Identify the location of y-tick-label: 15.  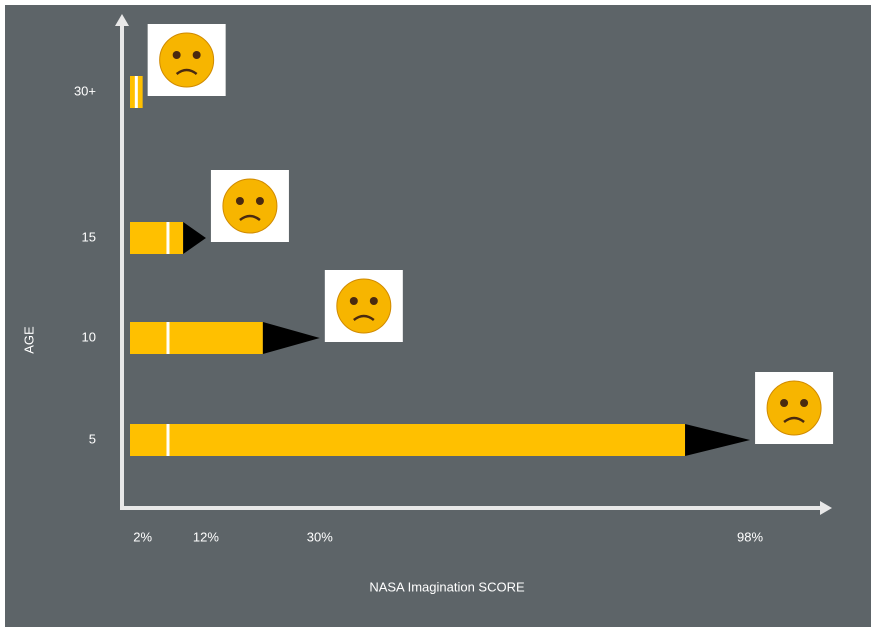
(89, 236).